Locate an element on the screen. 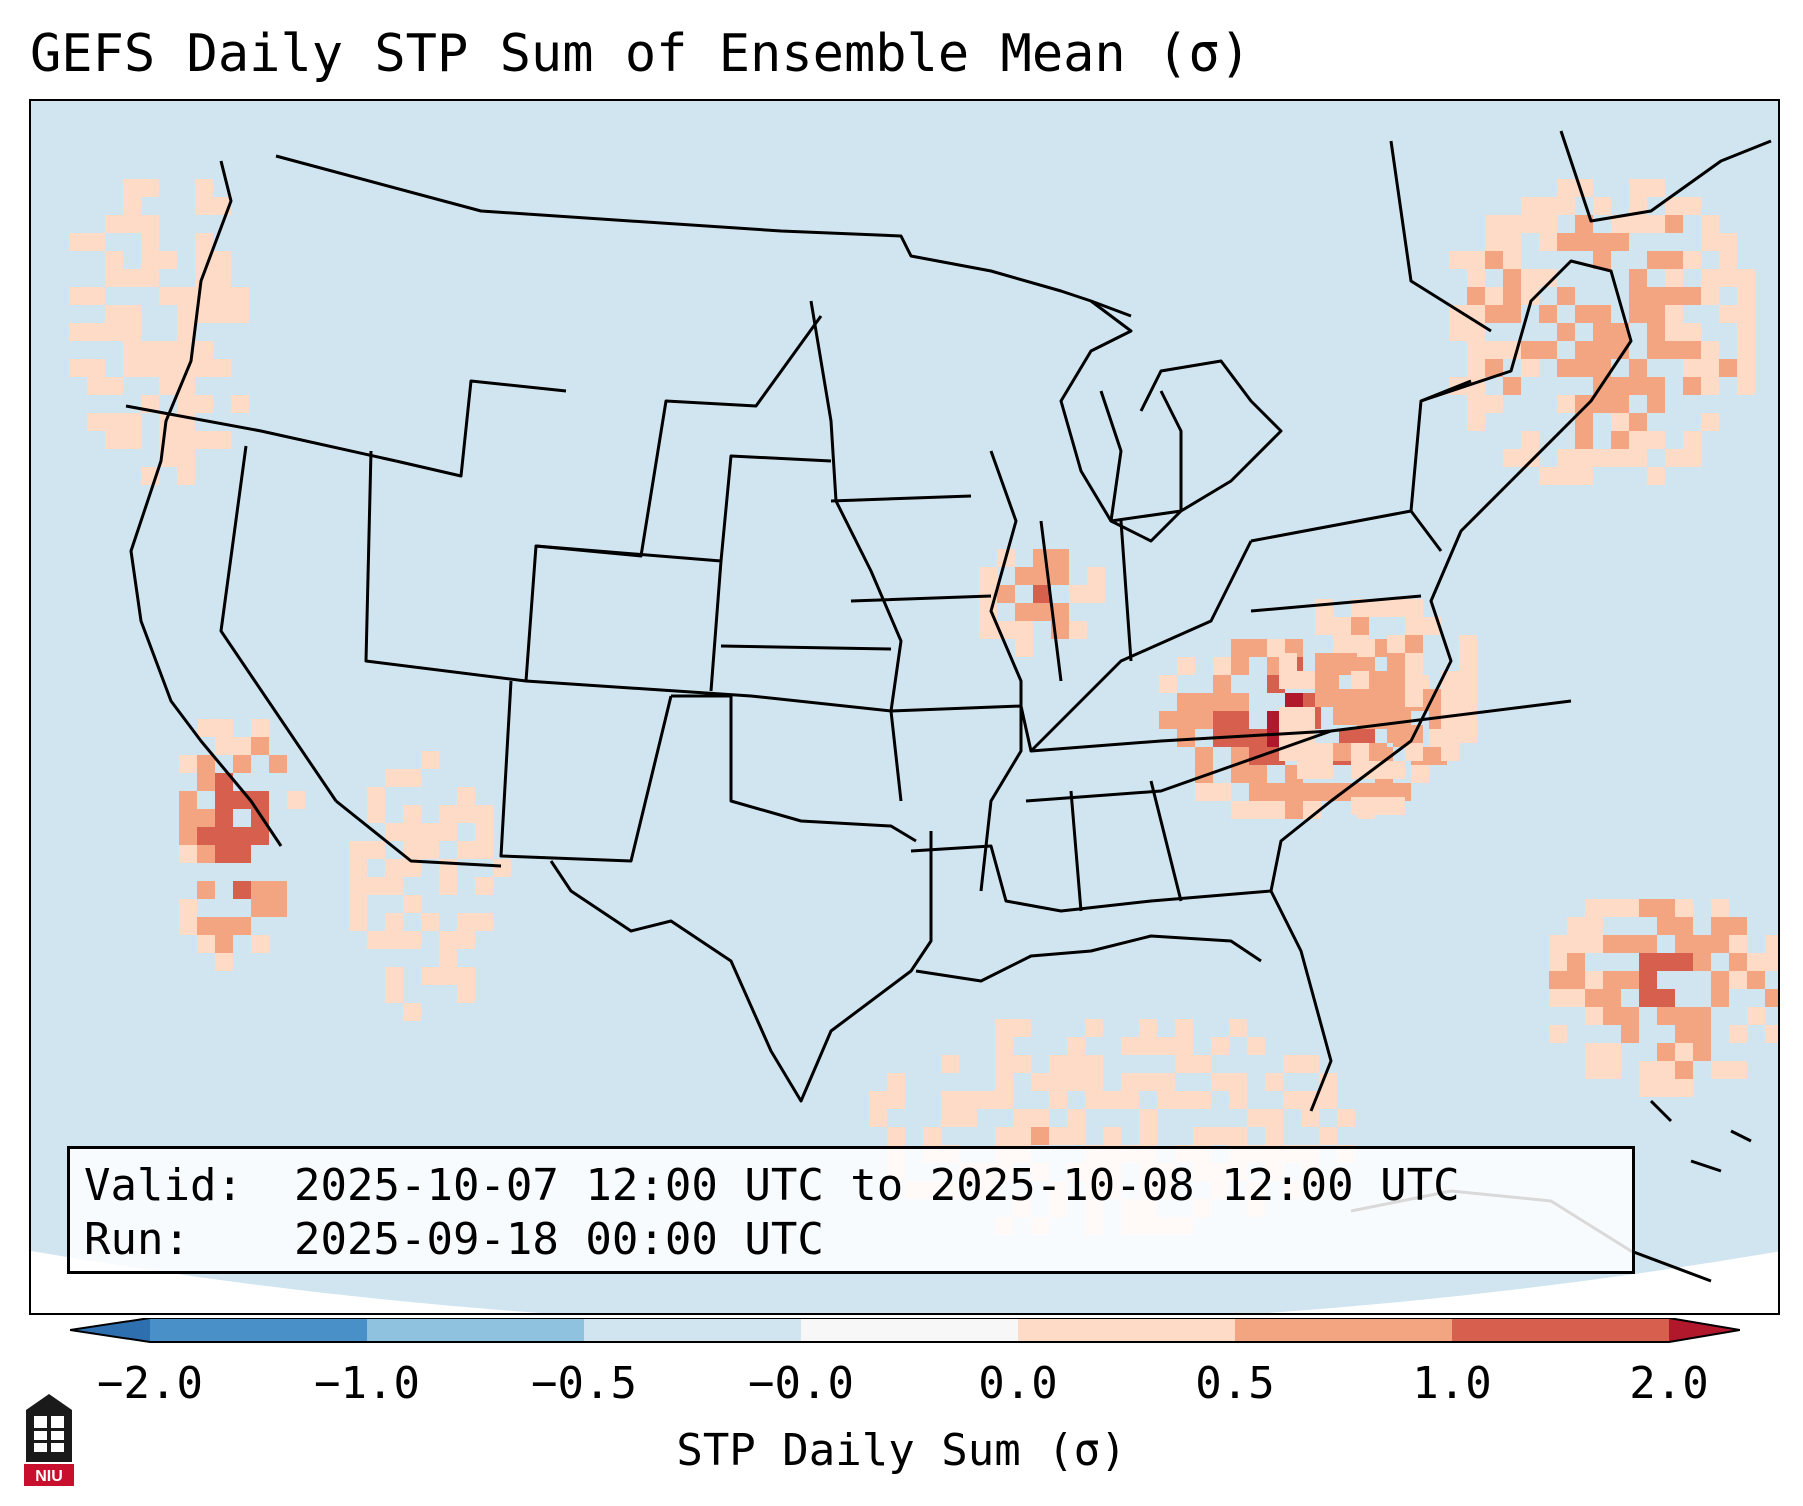 The image size is (1803, 1506). run-value: 2025-09-18 00:00 UTC is located at coordinates (559, 1239).